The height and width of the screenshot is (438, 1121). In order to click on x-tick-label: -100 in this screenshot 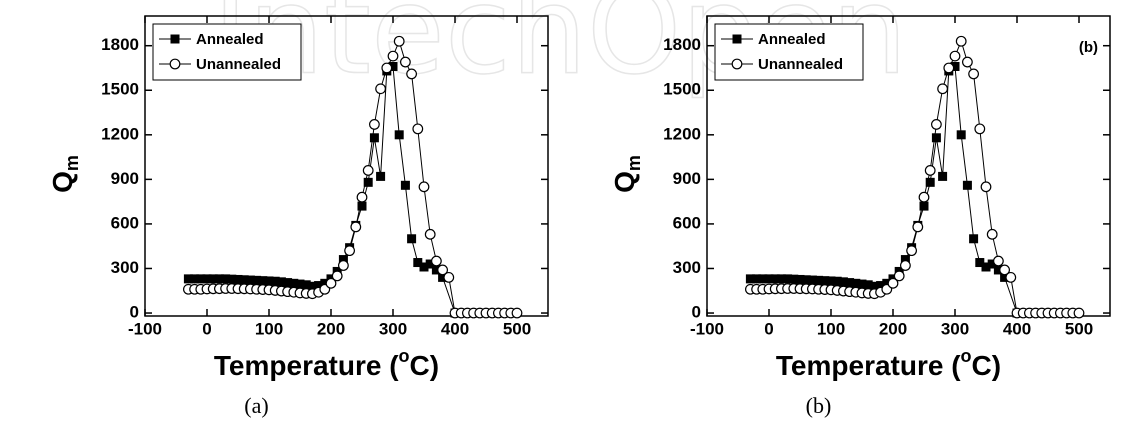, I will do `click(145, 328)`.